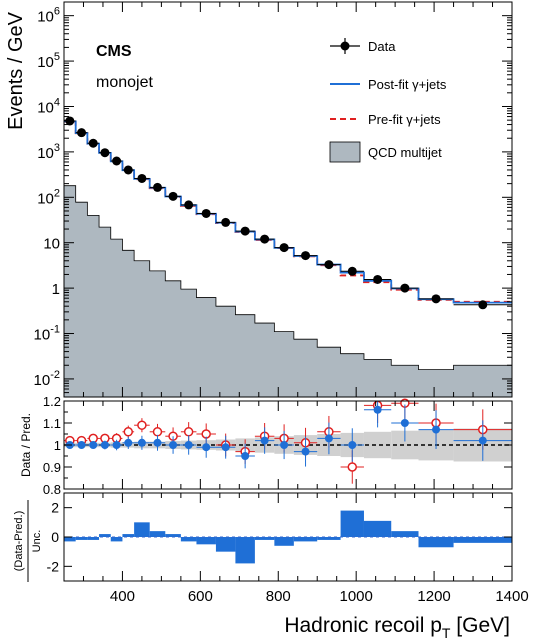  What do you see at coordinates (405, 152) in the screenshot?
I see `legend-label: QCD multijet` at bounding box center [405, 152].